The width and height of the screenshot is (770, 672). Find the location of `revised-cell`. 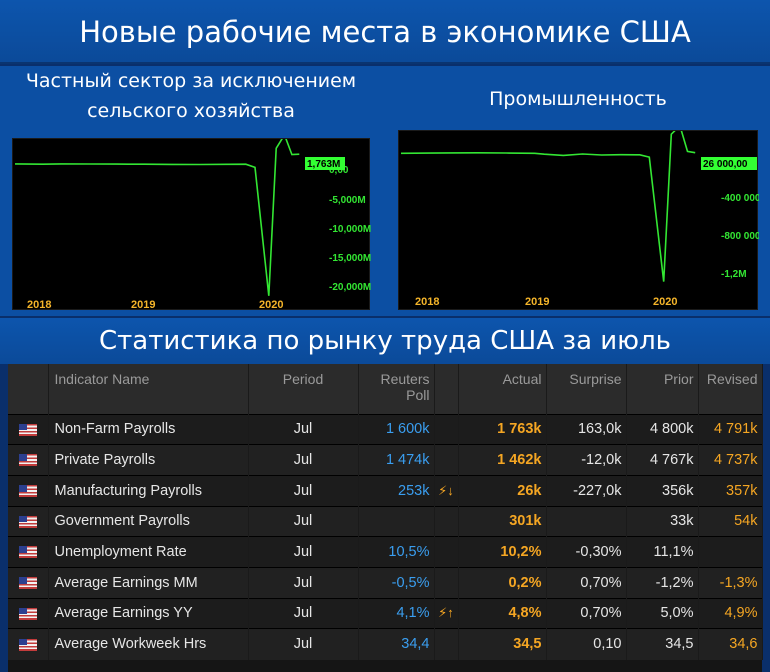

revised-cell is located at coordinates (730, 552).